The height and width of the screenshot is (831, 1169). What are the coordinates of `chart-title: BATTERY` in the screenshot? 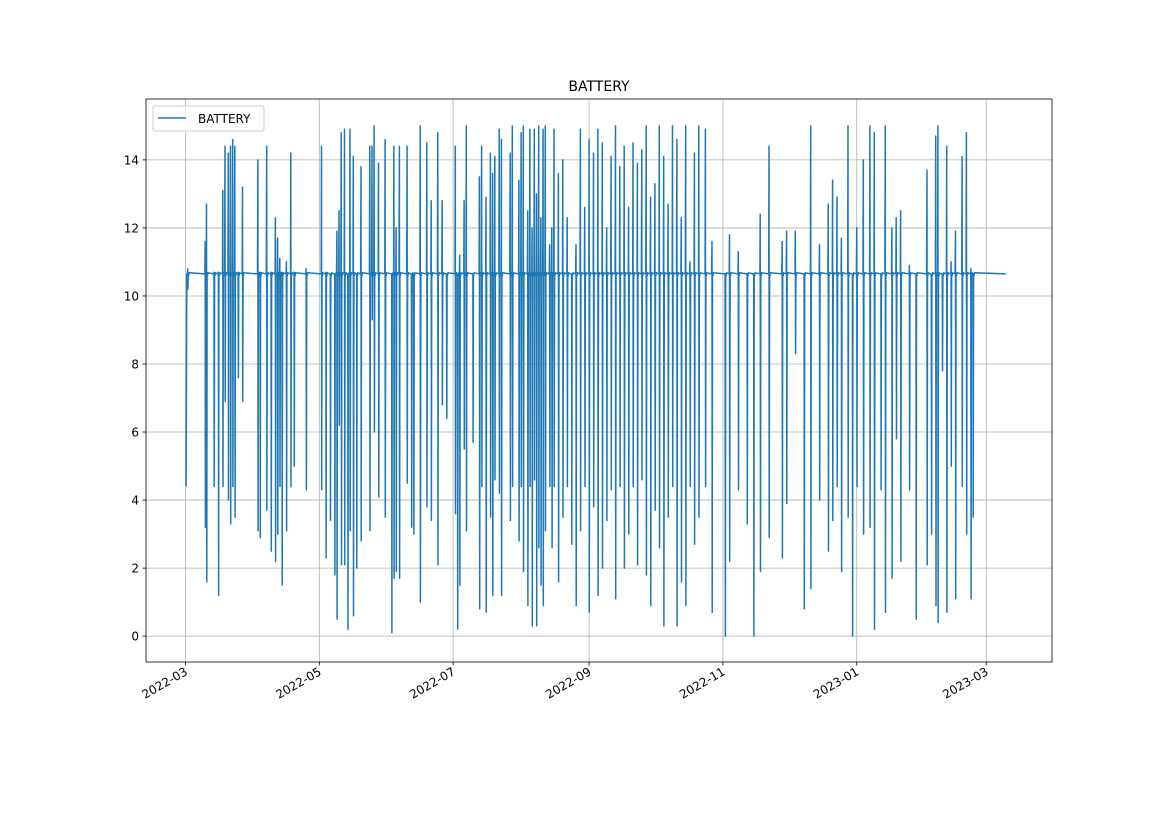 It's located at (599, 87).